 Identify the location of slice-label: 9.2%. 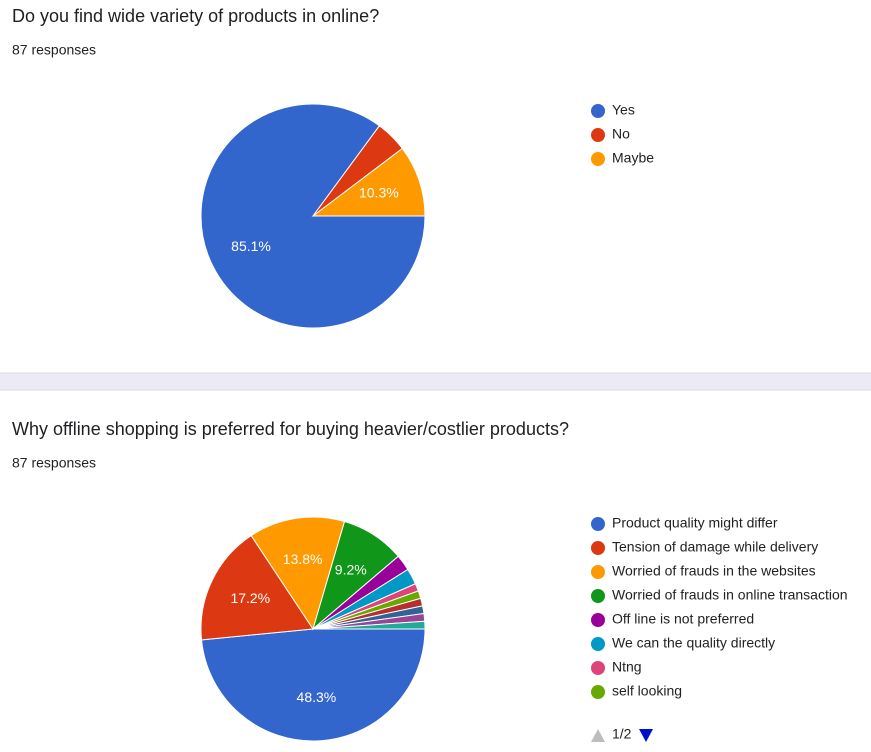
(351, 569).